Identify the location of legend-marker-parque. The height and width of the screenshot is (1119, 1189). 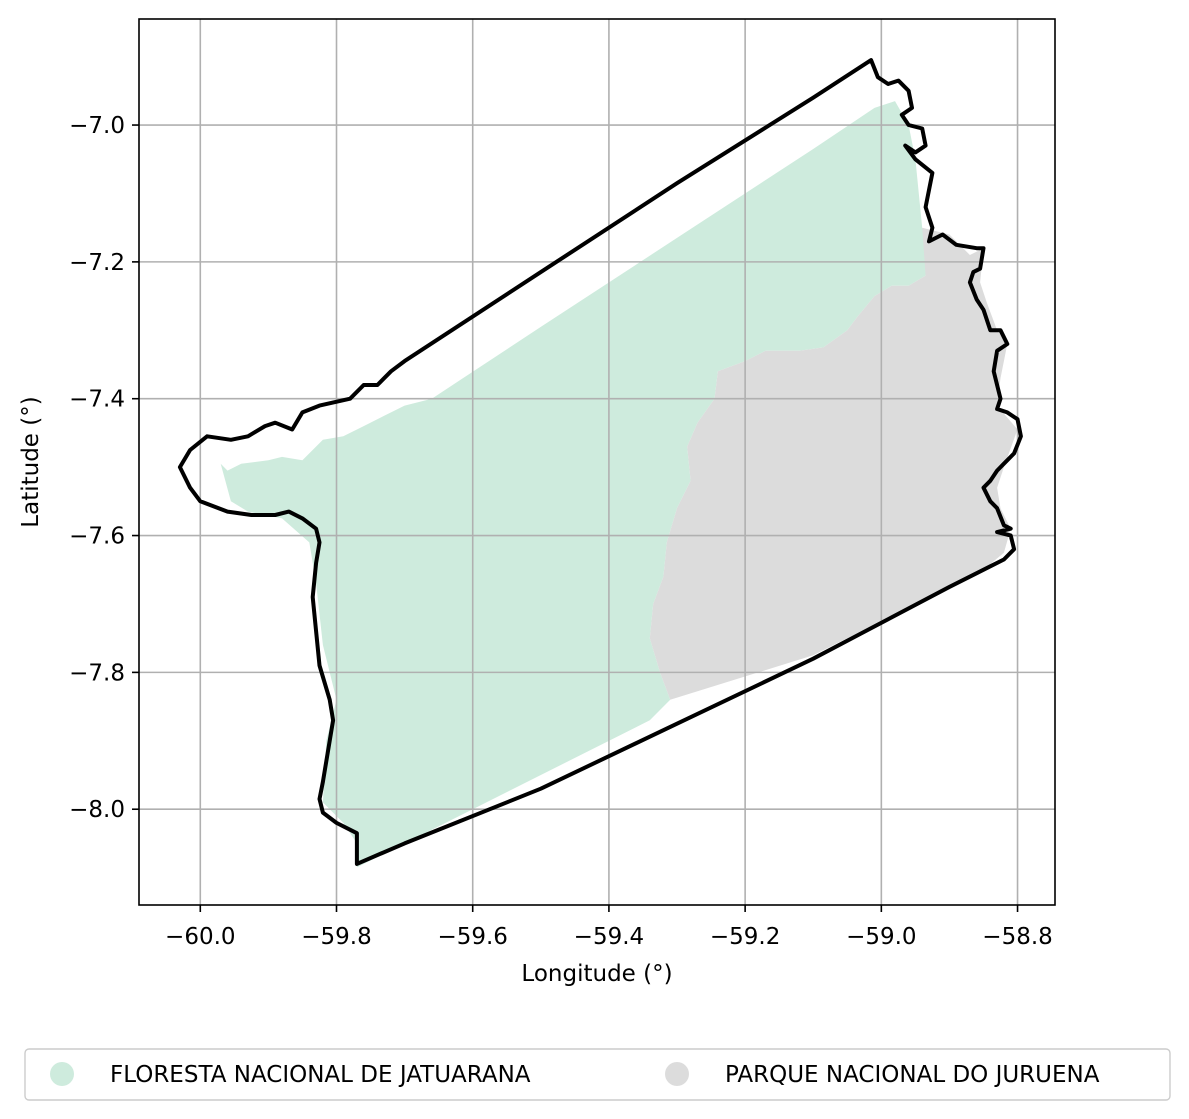
(677, 1074).